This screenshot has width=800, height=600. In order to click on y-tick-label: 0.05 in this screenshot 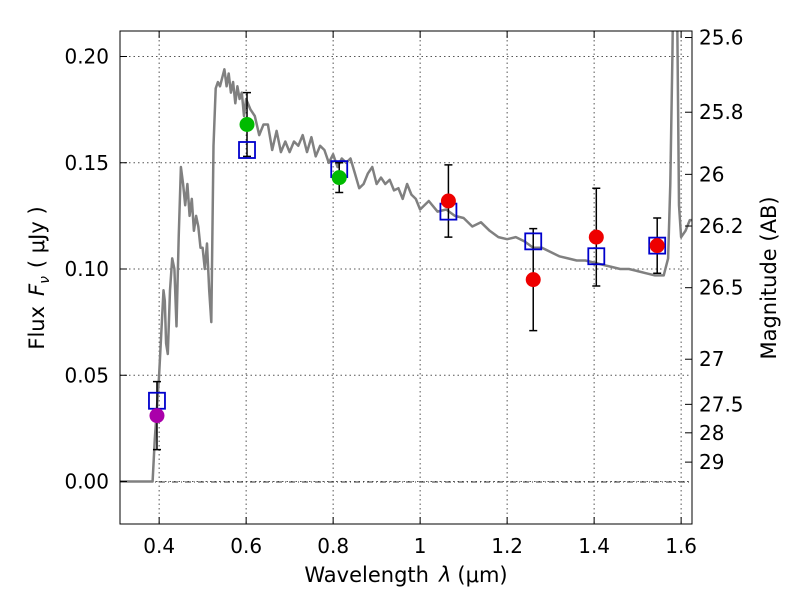, I will do `click(86, 375)`.